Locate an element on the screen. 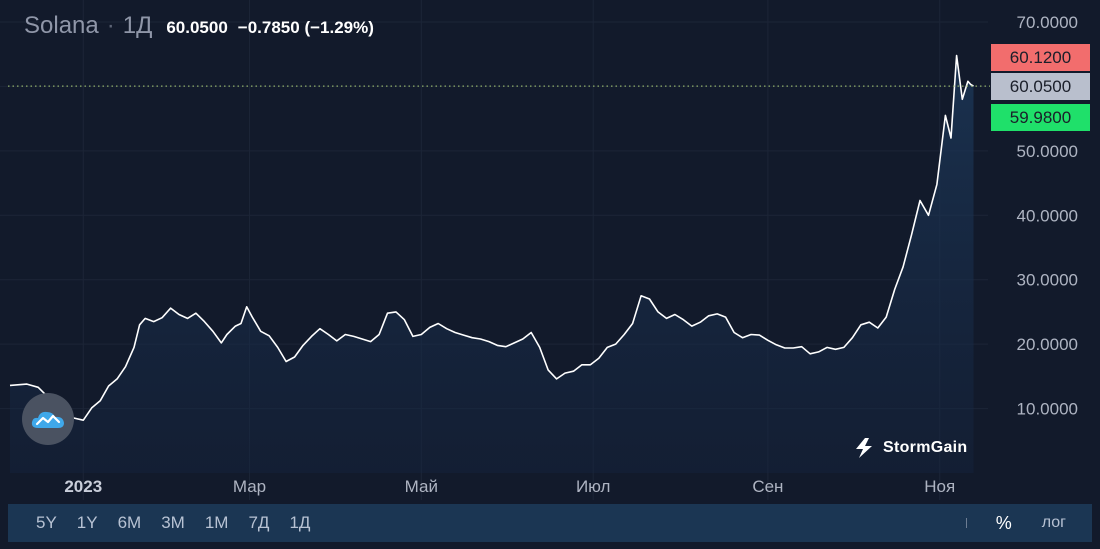  range-5y-button: 5Y is located at coordinates (46, 522).